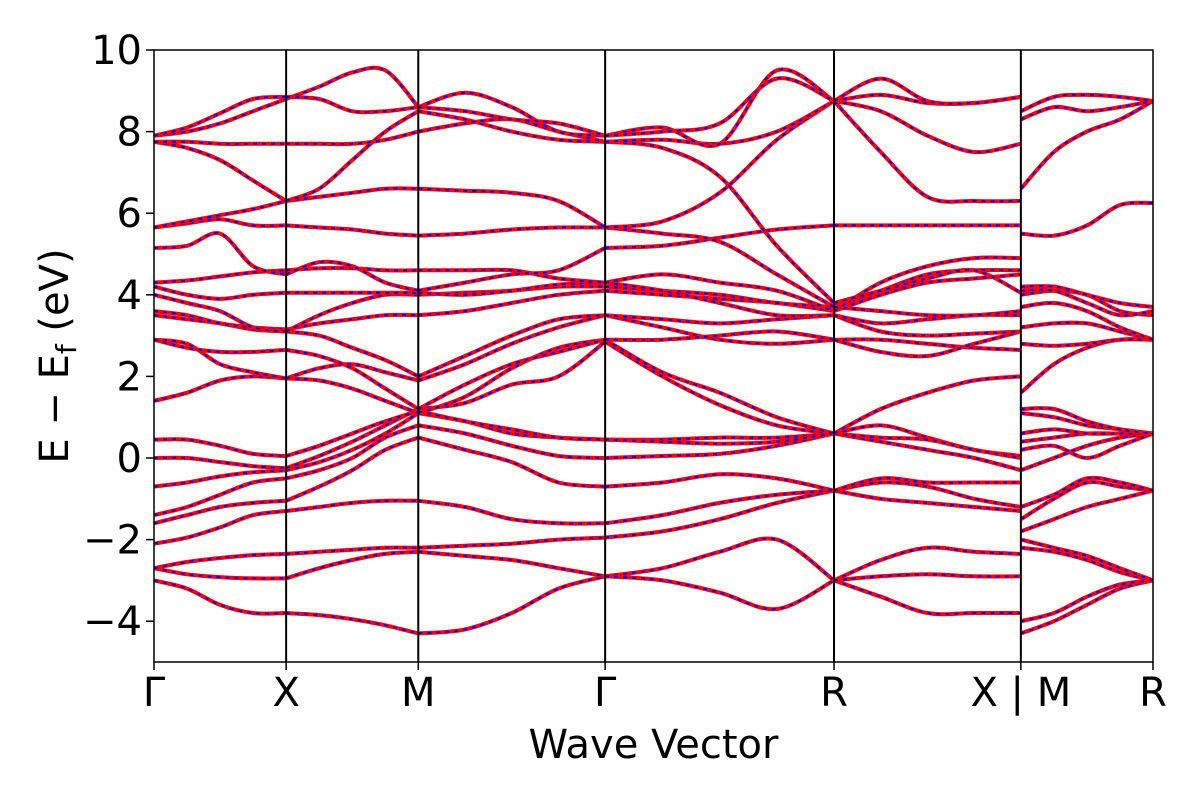 This screenshot has height=800, width=1200. I want to click on band-overlay-seg1-b2, so click(352, 550).